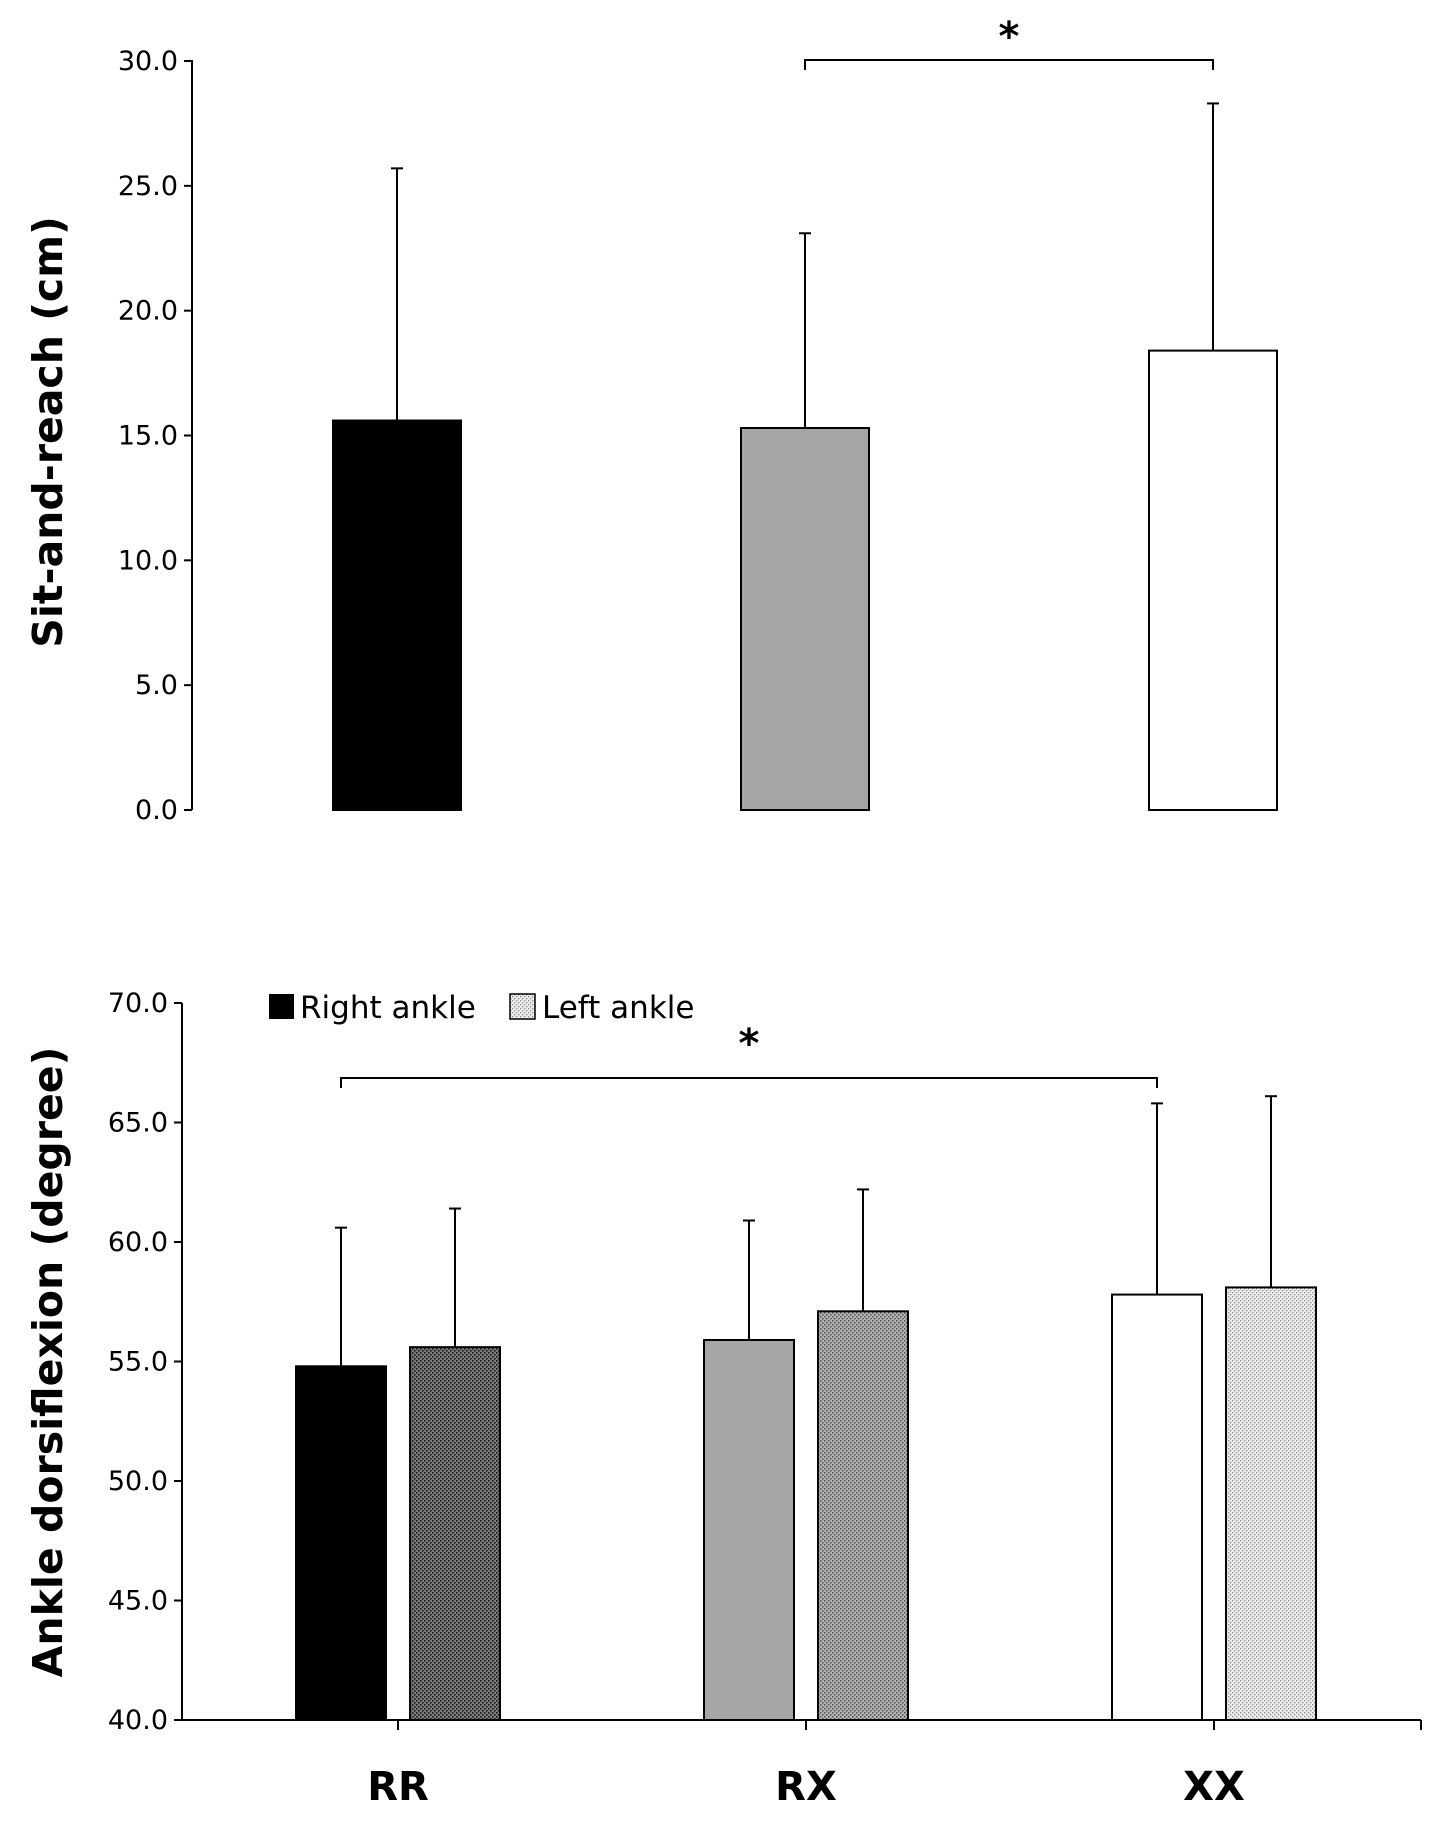  Describe the element at coordinates (522, 1006) in the screenshot. I see `legend-swatch-left-ankle` at that location.